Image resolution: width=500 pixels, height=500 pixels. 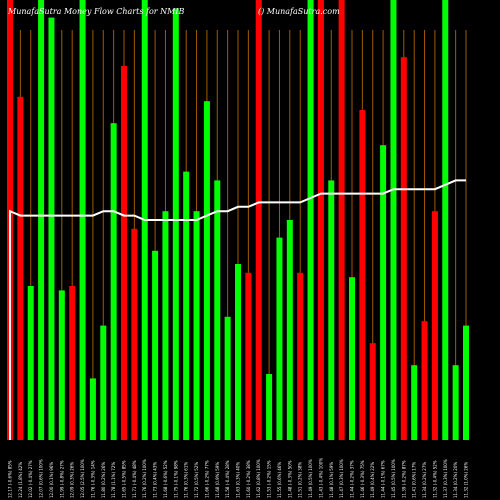 What do you see at coordinates (206, 479) in the screenshot?
I see `tick-label: 11.66 (-0.2%) 77%` at bounding box center [206, 479].